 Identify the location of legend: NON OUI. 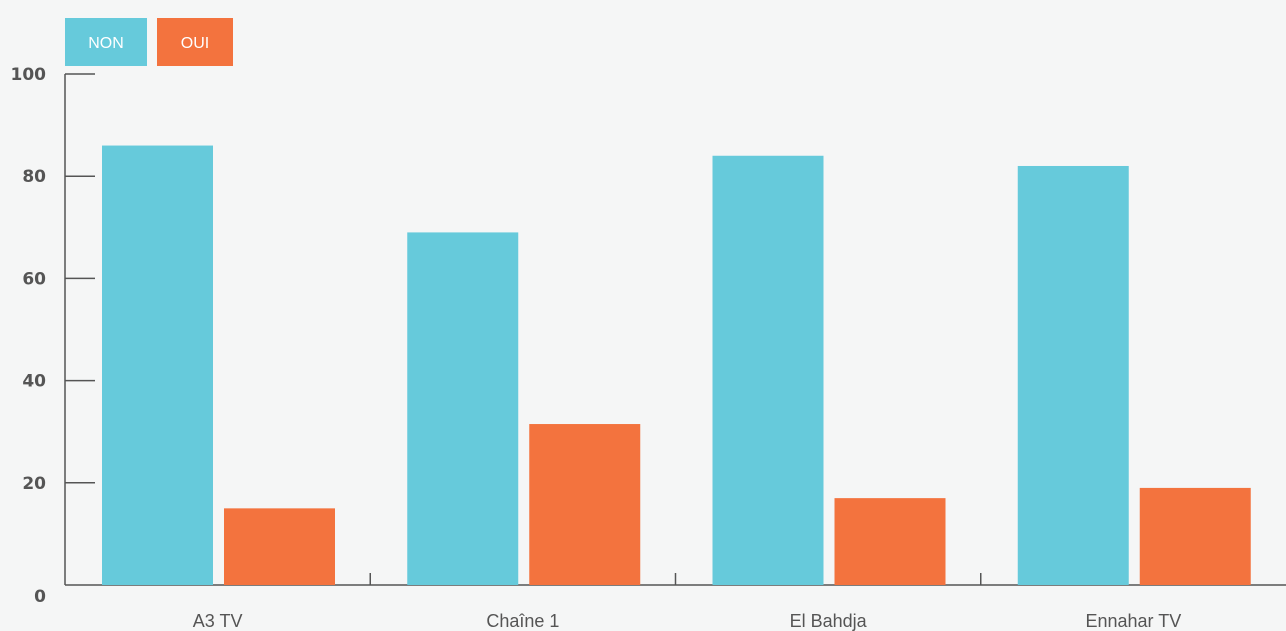
(149, 42).